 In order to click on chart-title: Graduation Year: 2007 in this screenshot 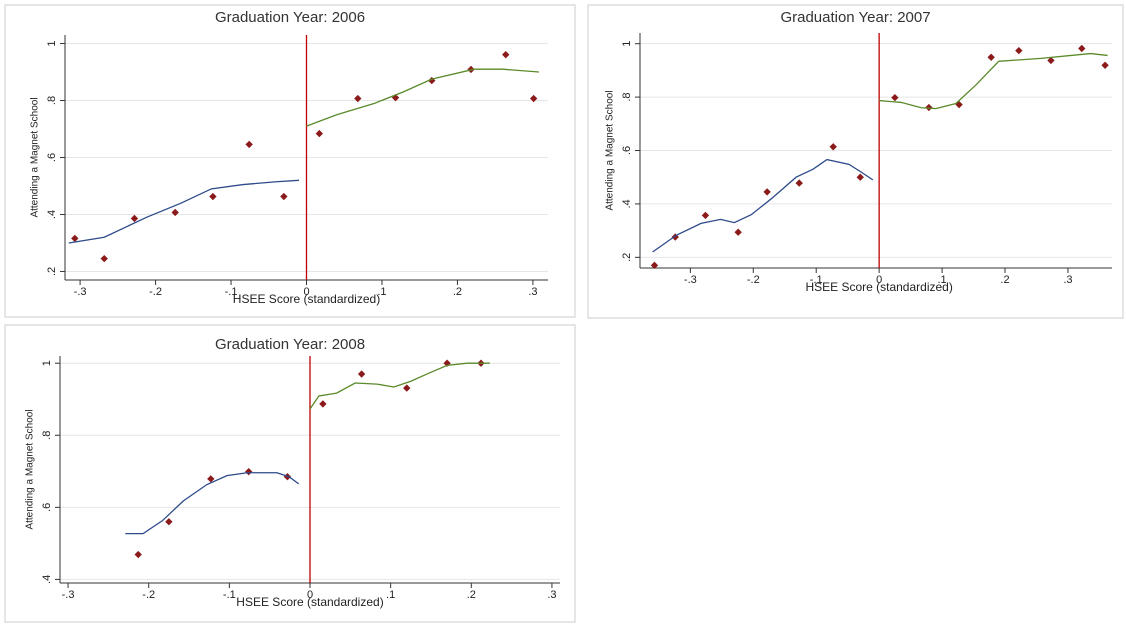, I will do `click(855, 17)`.